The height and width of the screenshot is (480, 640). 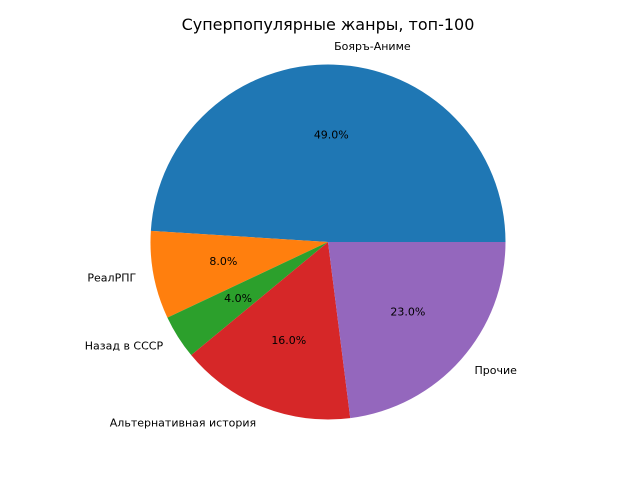 What do you see at coordinates (238, 298) in the screenshot?
I see `percent-label-3: 4.0%` at bounding box center [238, 298].